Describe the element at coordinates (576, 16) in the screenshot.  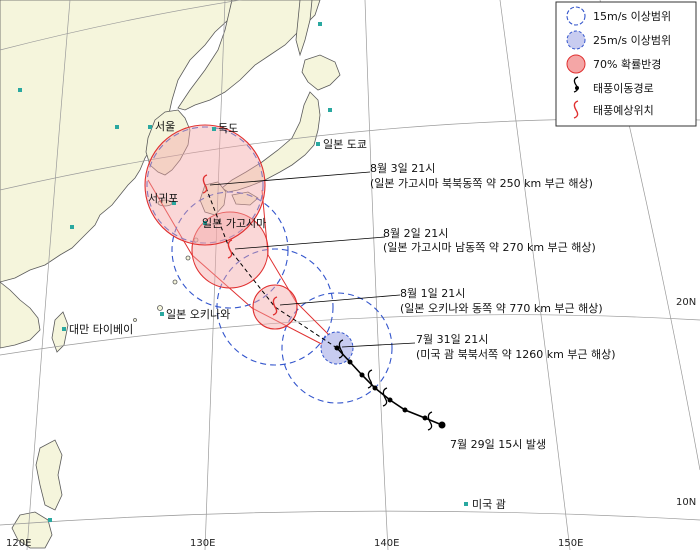
I see `dashed-circle-icon` at that location.